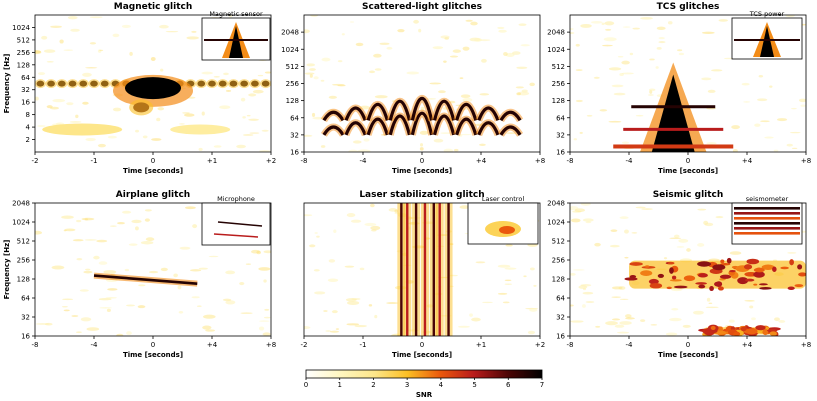 The height and width of the screenshot is (401, 817). What do you see at coordinates (24, 261) in the screenshot?
I see `y-tick-label: 256` at bounding box center [24, 261].